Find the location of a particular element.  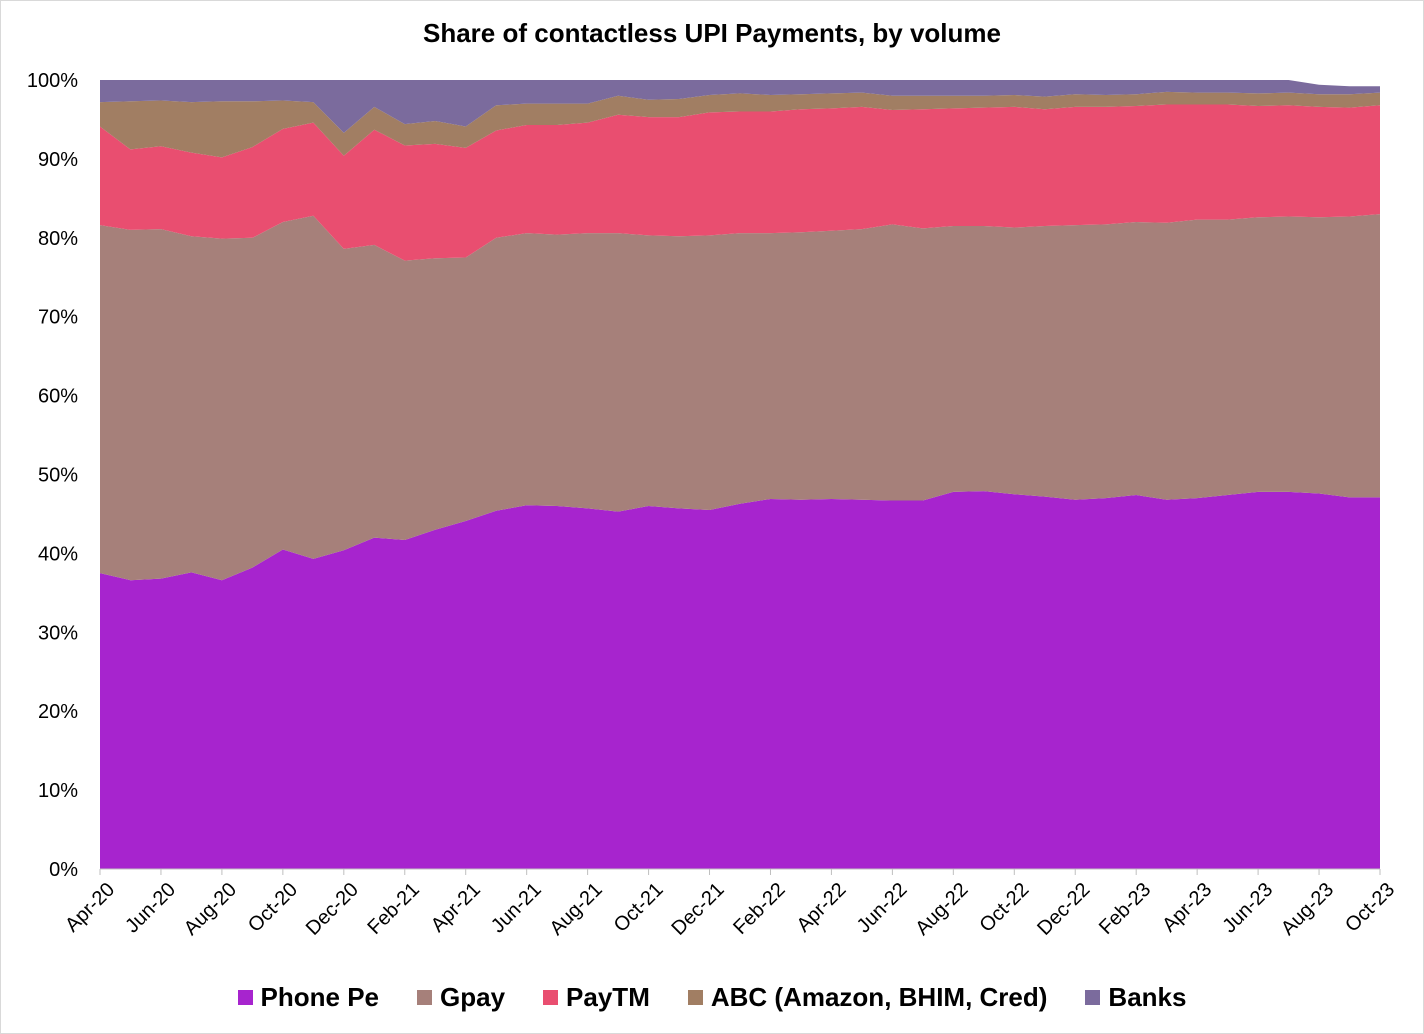

y-tick-label: 90% is located at coordinates (58, 160).